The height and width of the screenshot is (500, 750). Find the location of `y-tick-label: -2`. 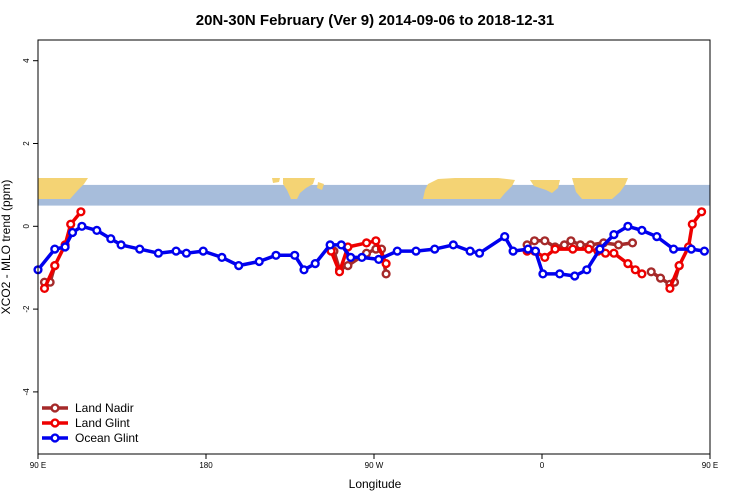

y-tick-label: -2 is located at coordinates (26, 309).